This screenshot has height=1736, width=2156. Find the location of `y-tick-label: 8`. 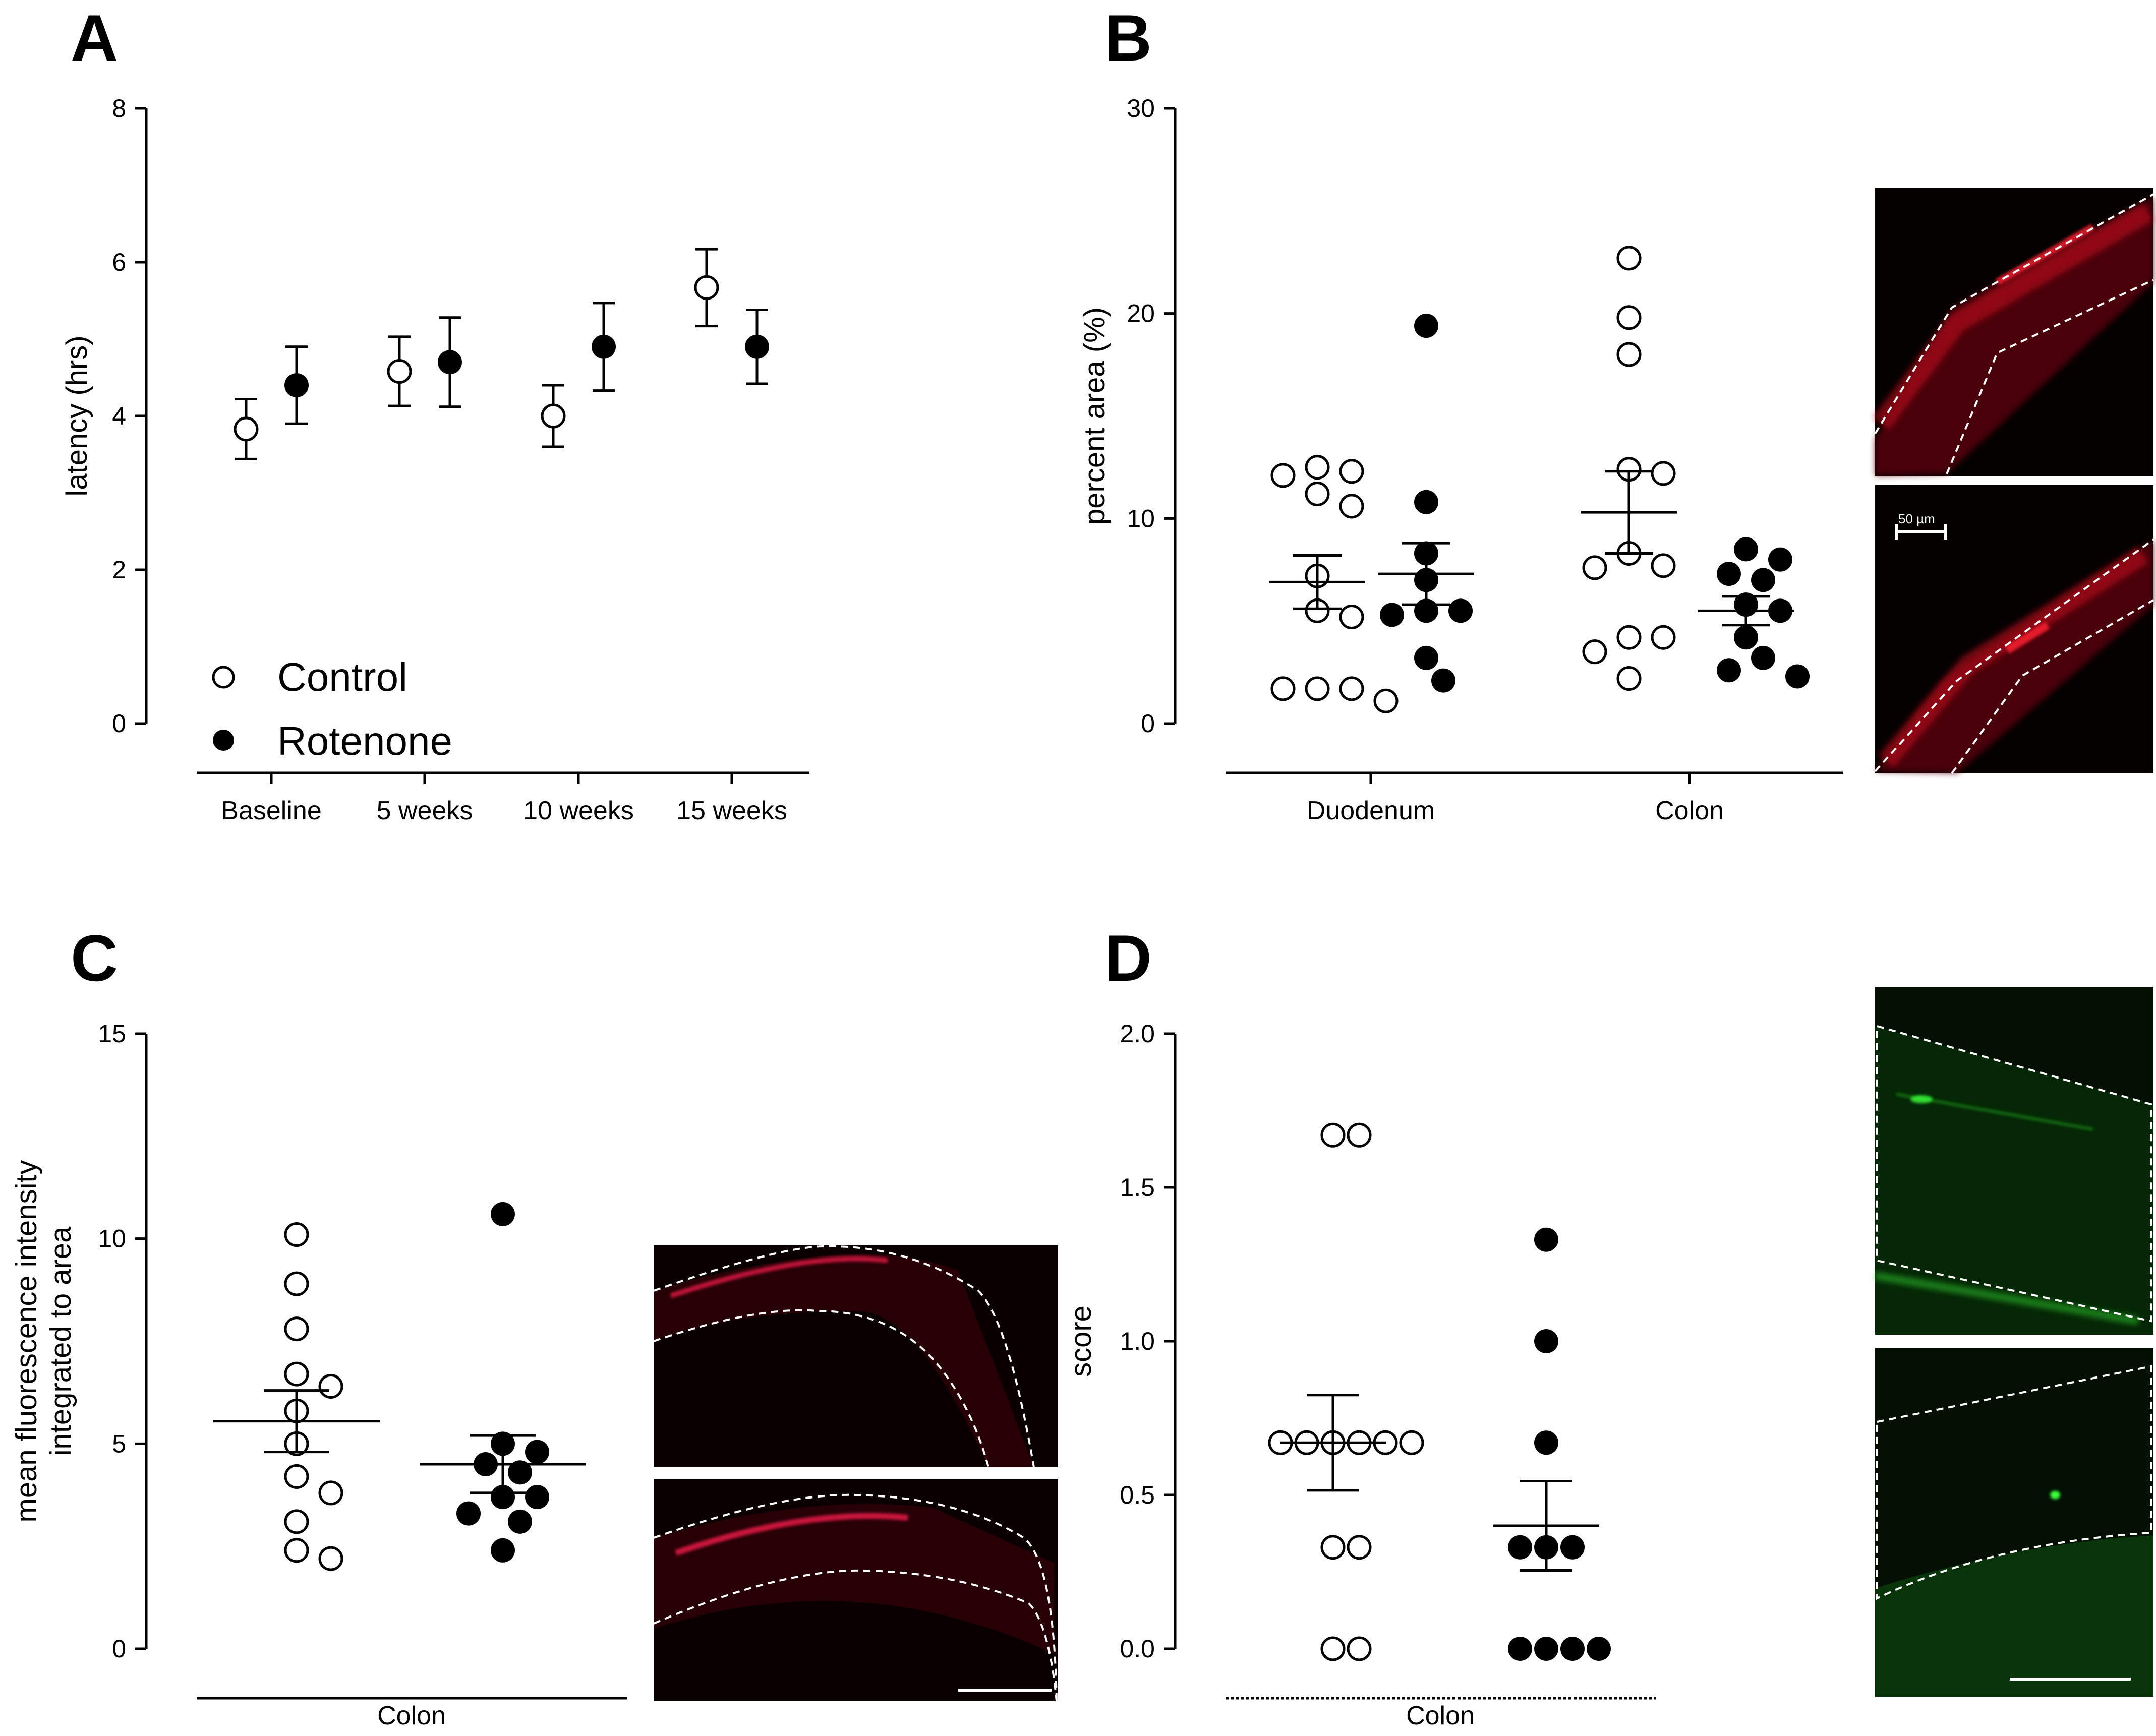

y-tick-label: 8 is located at coordinates (119, 108).